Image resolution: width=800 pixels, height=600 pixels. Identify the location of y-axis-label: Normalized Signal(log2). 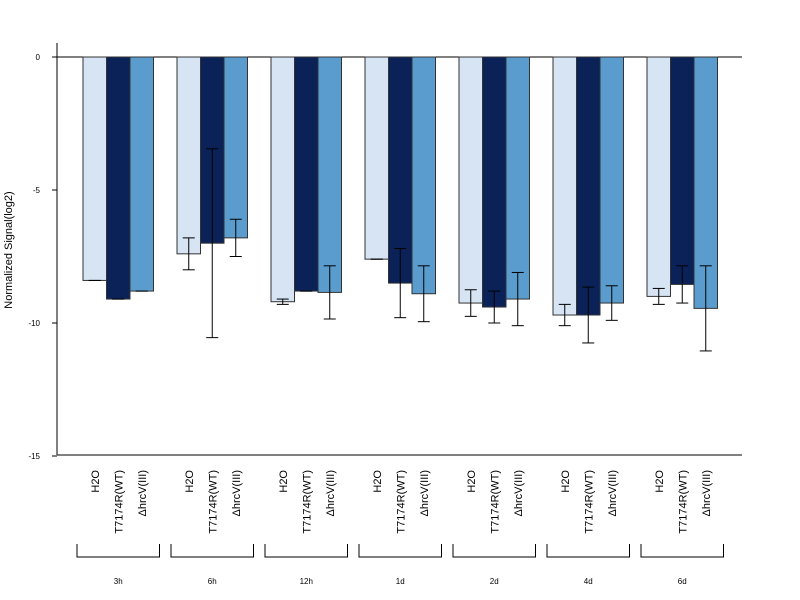
(9, 249).